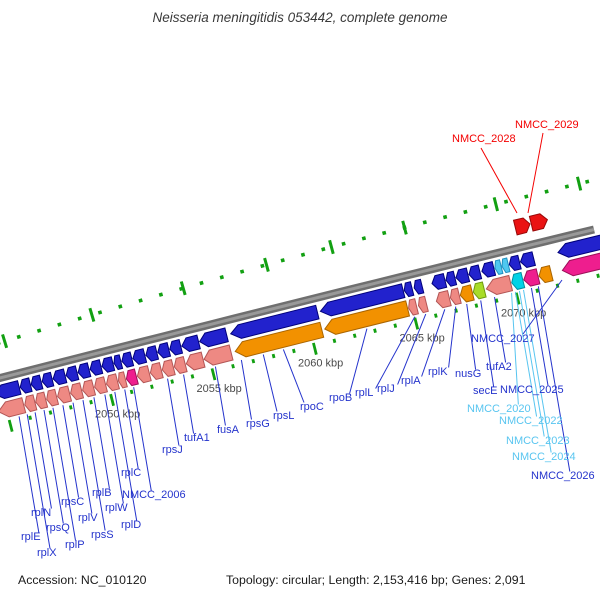 The height and width of the screenshot is (600, 600). What do you see at coordinates (197, 438) in the screenshot?
I see `gene-label: tufA1` at bounding box center [197, 438].